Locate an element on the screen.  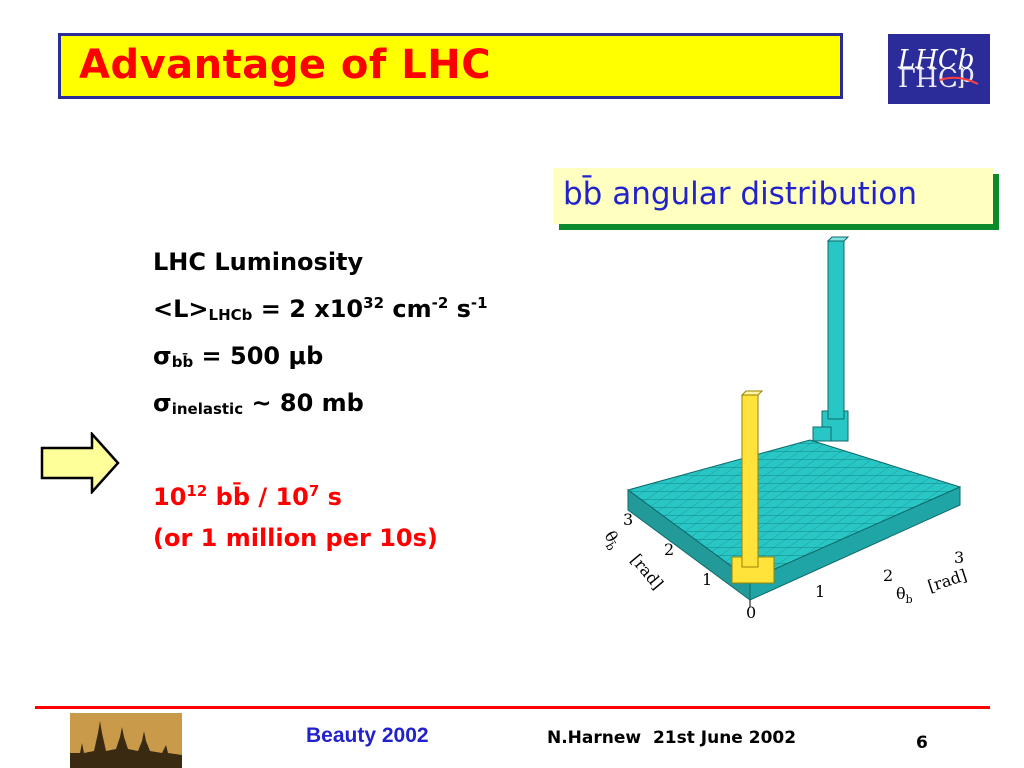
slide-title: Advantage of LHC is located at coordinates (285, 65).